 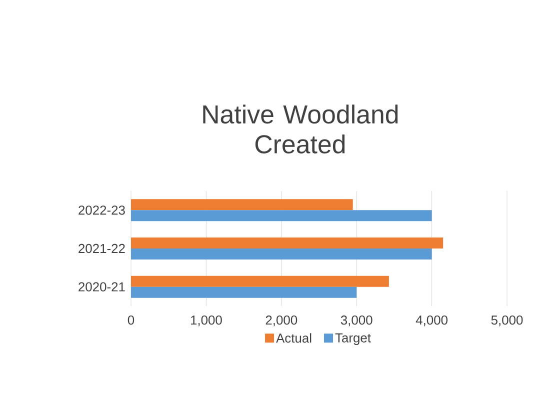 I want to click on legend-label: Actual, so click(x=294, y=338).